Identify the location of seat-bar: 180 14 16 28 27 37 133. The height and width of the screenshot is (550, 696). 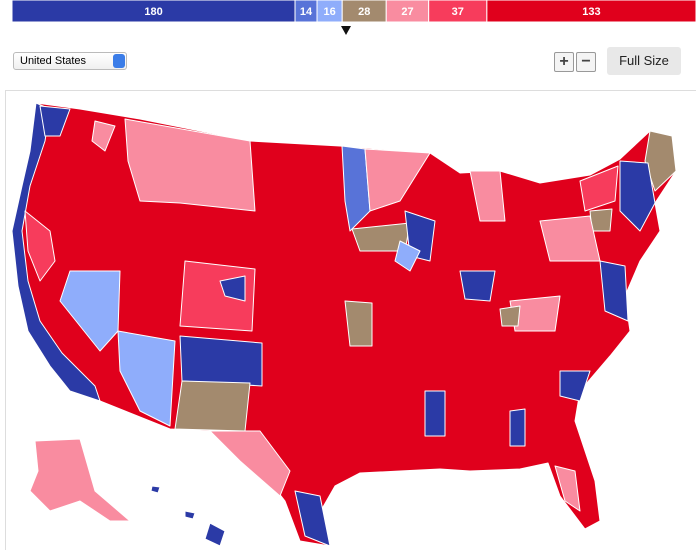
(353, 17).